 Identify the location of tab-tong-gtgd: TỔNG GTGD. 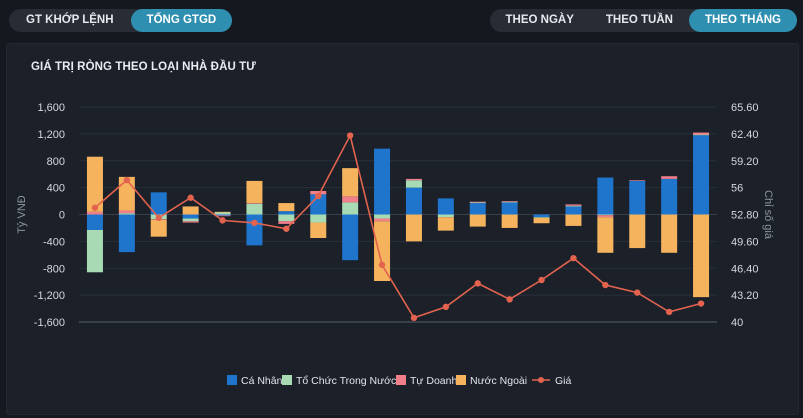
(181, 20).